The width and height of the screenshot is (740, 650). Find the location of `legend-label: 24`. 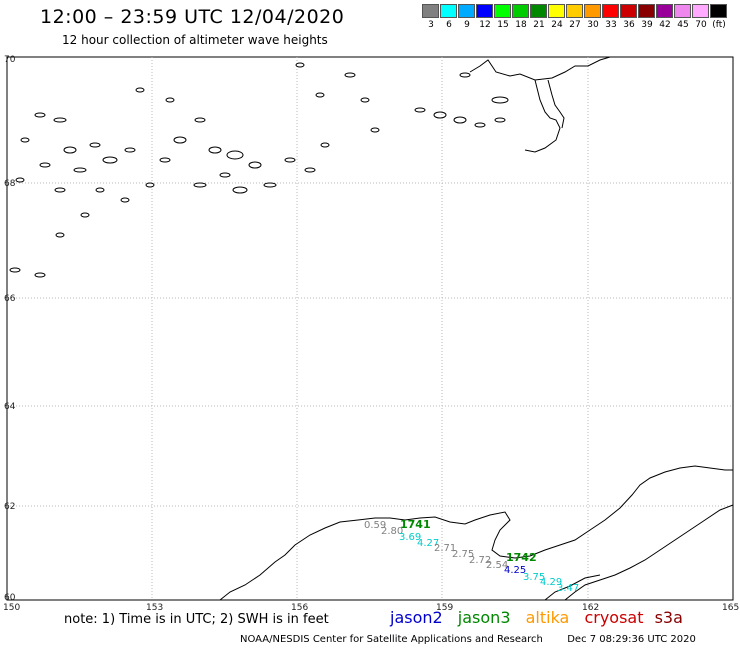

legend-label: 24 is located at coordinates (557, 25).